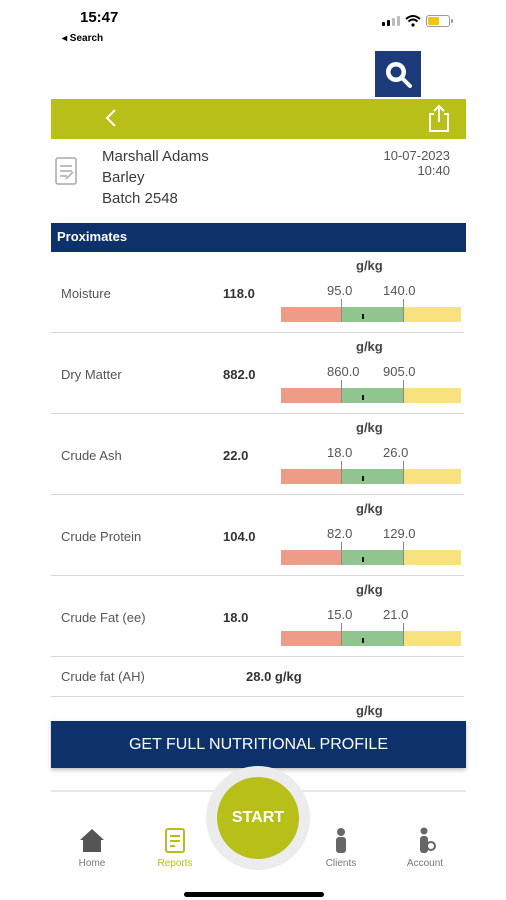  I want to click on range-low: 18.0, so click(340, 452).